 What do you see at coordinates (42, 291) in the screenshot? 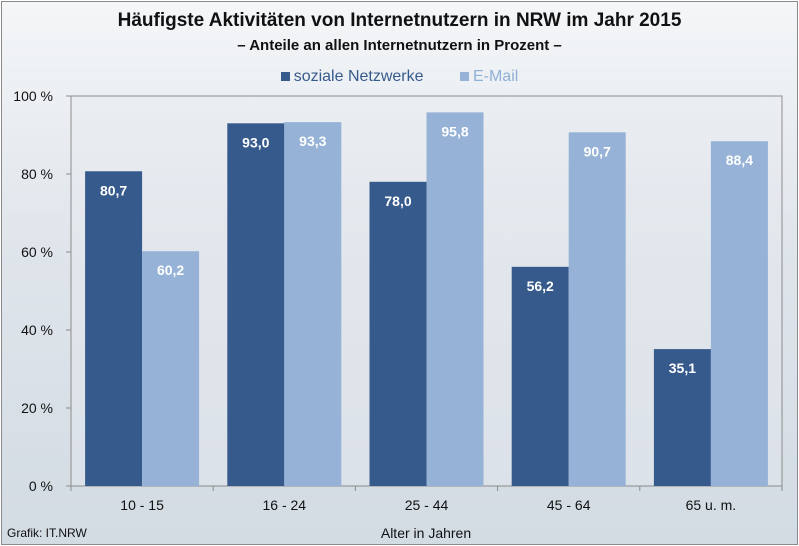
I see `y-axis: 0 % 20 % 40 % 60 % 80 % 100 %` at bounding box center [42, 291].